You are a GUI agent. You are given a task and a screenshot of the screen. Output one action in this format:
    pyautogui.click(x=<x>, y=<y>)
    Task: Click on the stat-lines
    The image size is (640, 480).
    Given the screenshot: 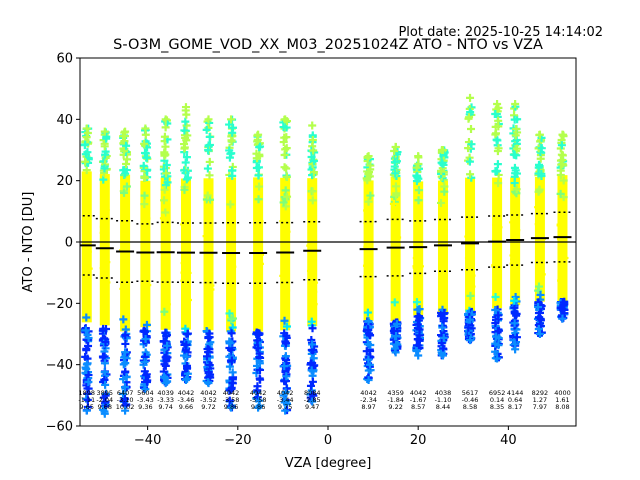 What is the action you would take?
    pyautogui.click(x=326, y=247)
    